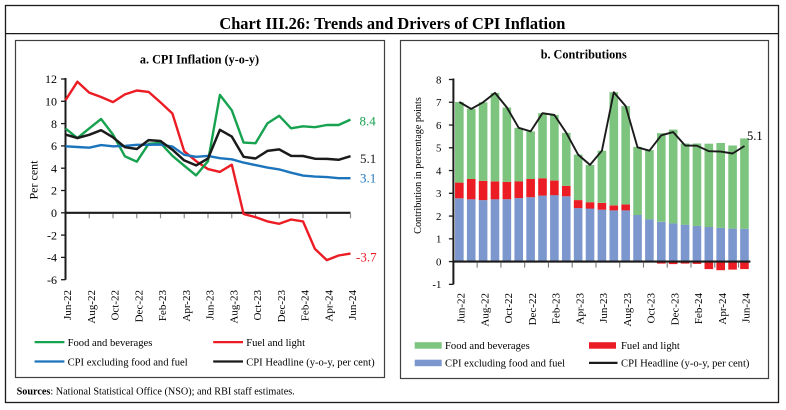 The height and width of the screenshot is (410, 786). I want to click on svg-text: 3, so click(438, 194).